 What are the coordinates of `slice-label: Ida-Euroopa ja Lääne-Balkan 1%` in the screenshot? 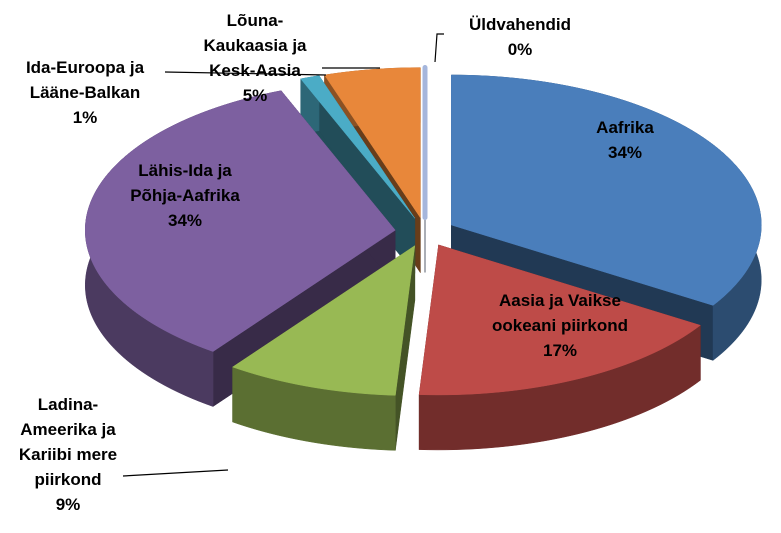 It's located at (85, 92).